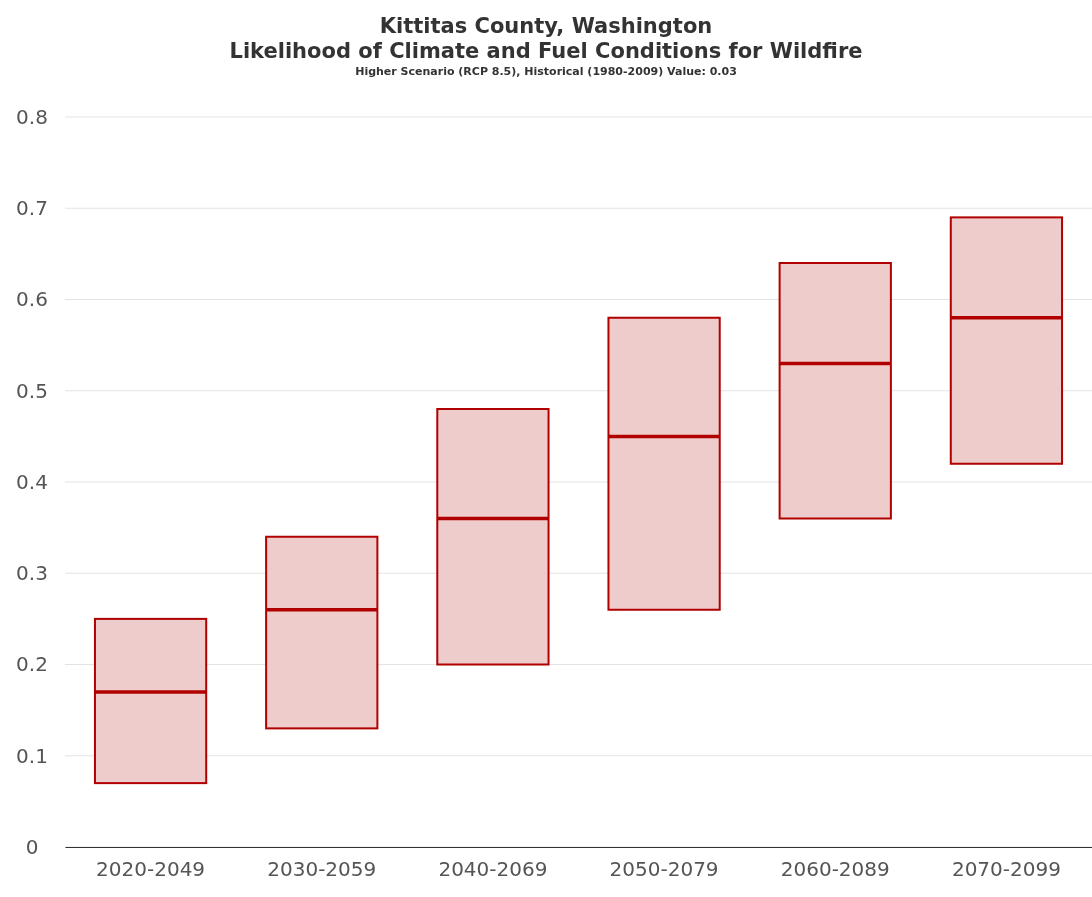  Describe the element at coordinates (32, 299) in the screenshot. I see `y-tick-label: 0.6` at that location.